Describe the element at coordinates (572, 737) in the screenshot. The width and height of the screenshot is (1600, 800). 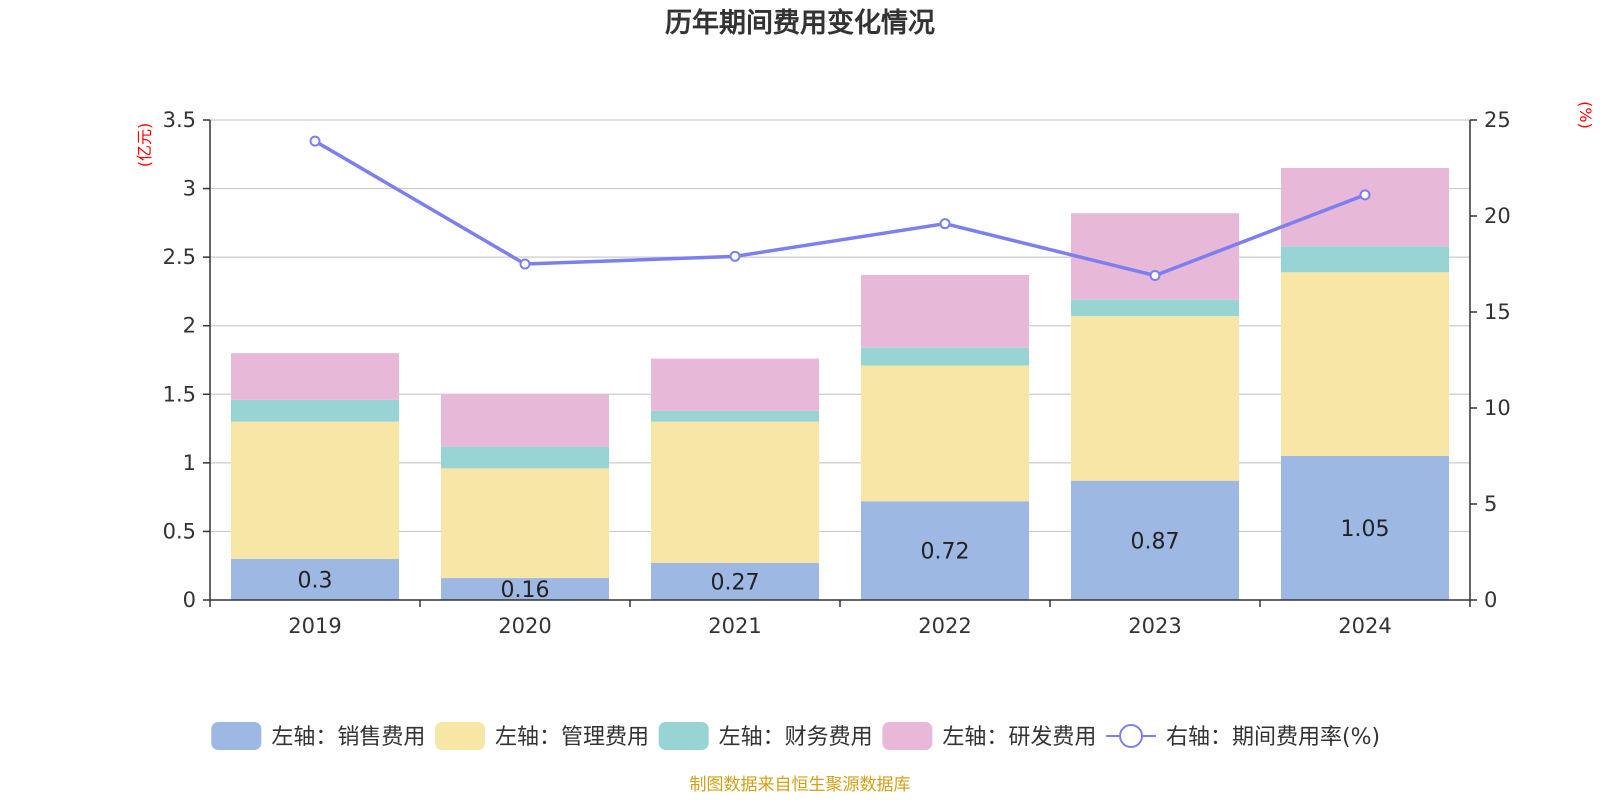
I see `legend-label: 左轴：管理费用` at that location.